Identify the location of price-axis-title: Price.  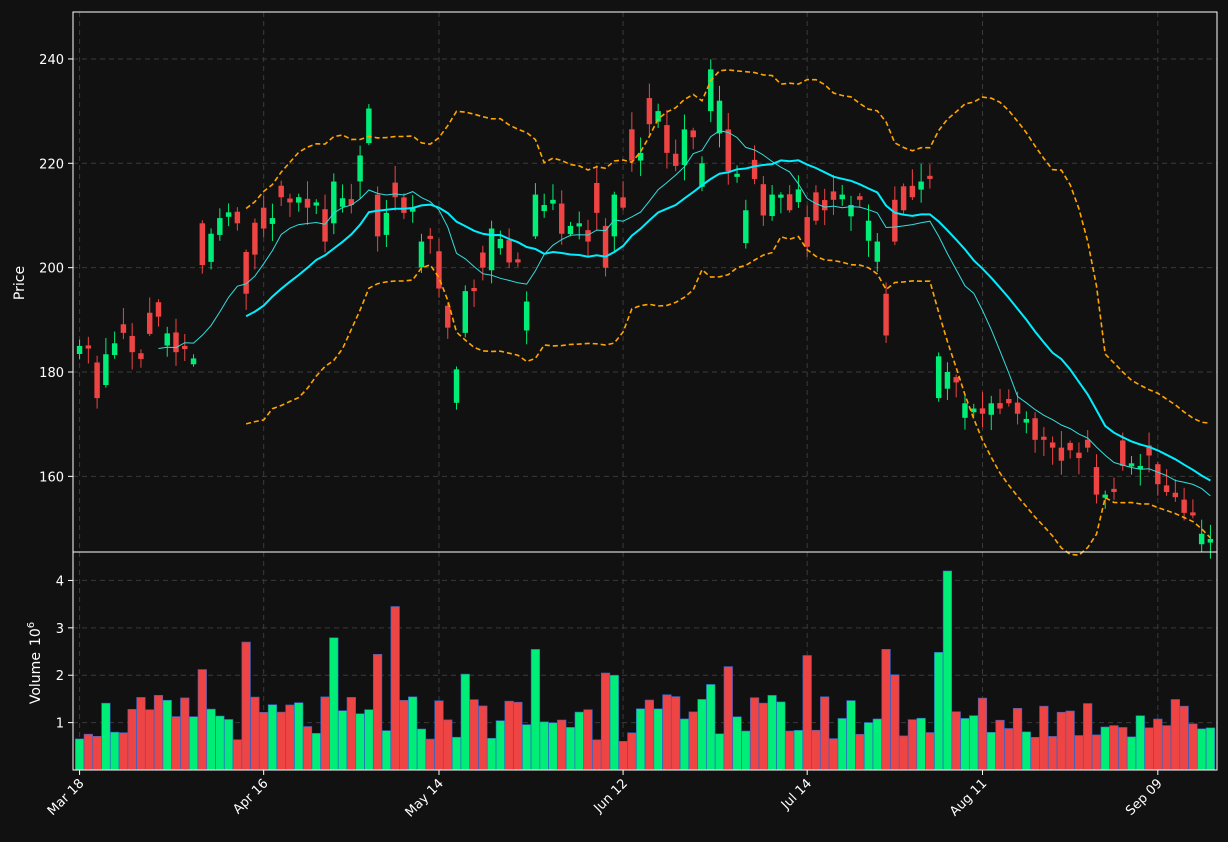
(20, 283).